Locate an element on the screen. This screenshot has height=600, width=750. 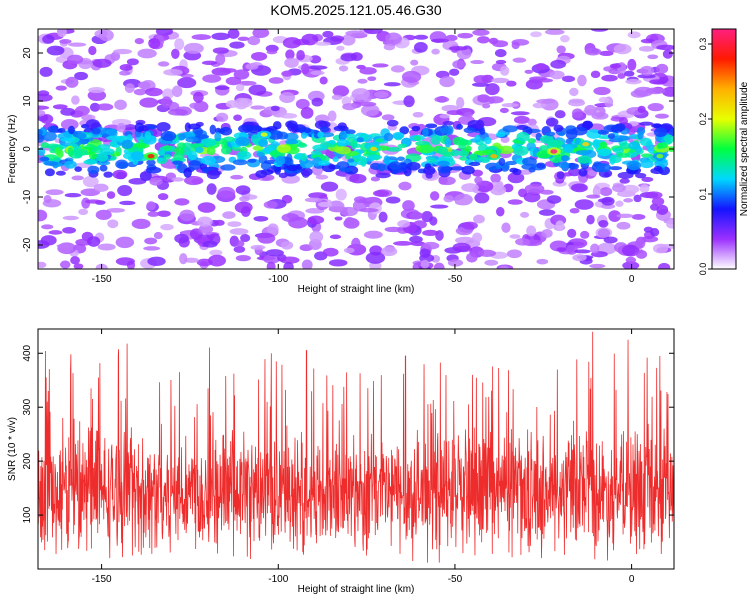
colorbar-tick-label: 0.3 is located at coordinates (703, 44).